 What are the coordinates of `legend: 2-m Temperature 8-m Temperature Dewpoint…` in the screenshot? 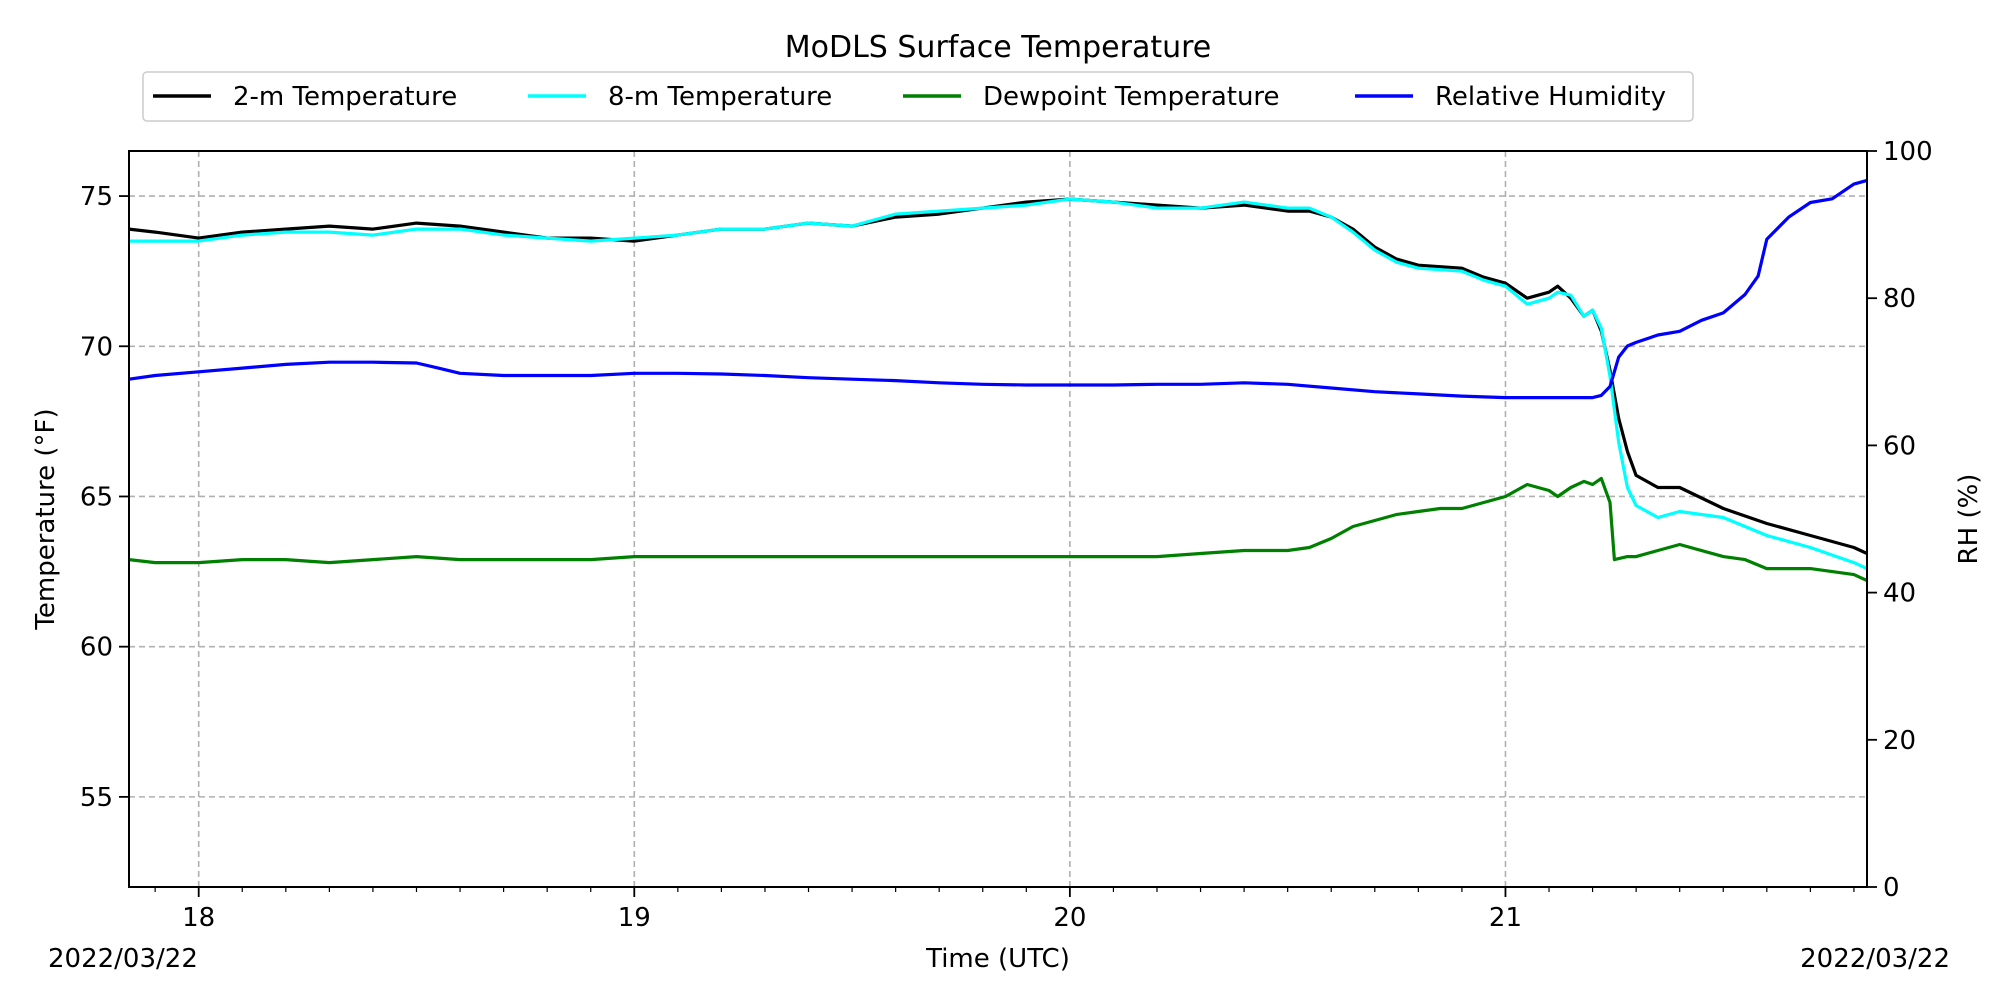 It's located at (918, 96).